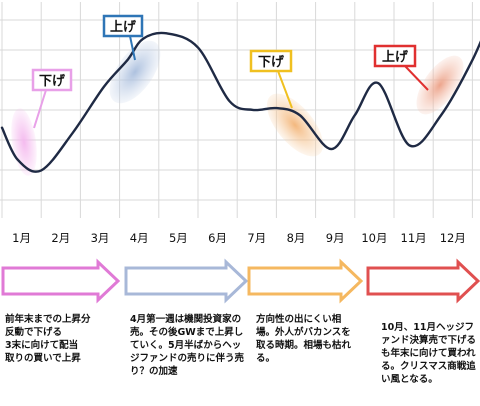 Image resolution: width=480 pixels, height=406 pixels. Describe the element at coordinates (414, 238) in the screenshot. I see `month-tick-label: 11月` at that location.